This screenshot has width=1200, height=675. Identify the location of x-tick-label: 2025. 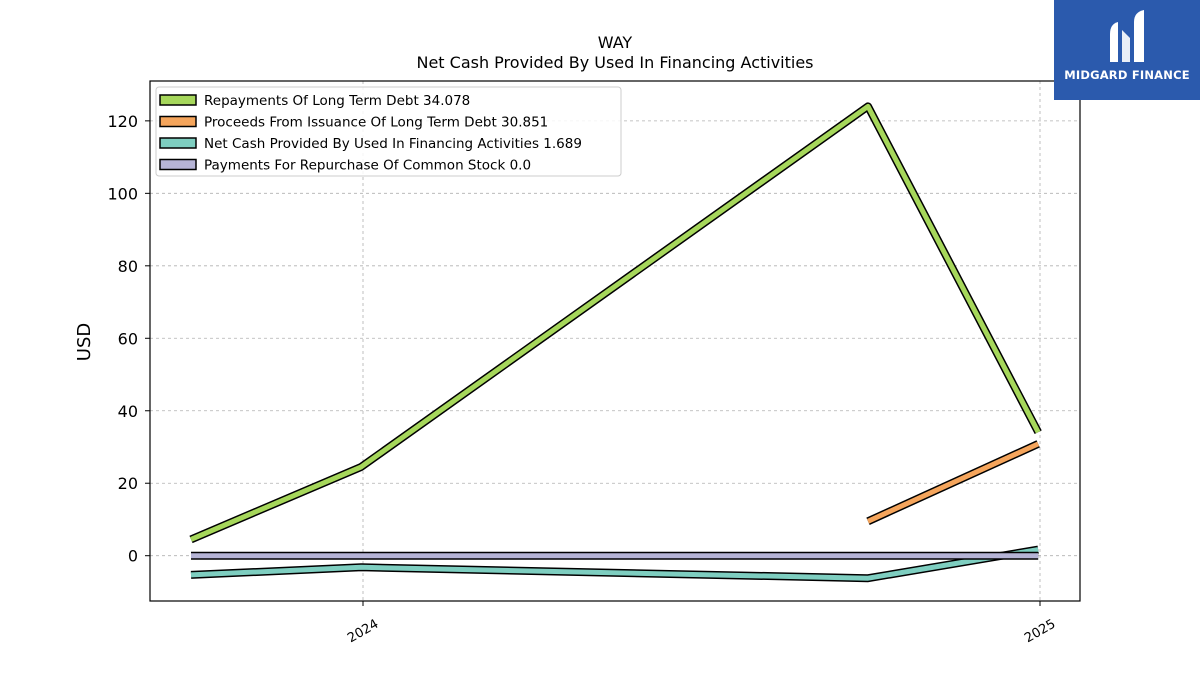
(1040, 632).